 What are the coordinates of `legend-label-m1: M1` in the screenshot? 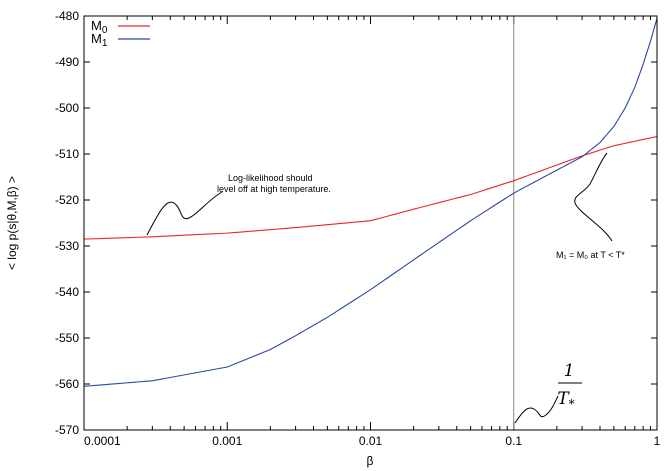 It's located at (99, 40).